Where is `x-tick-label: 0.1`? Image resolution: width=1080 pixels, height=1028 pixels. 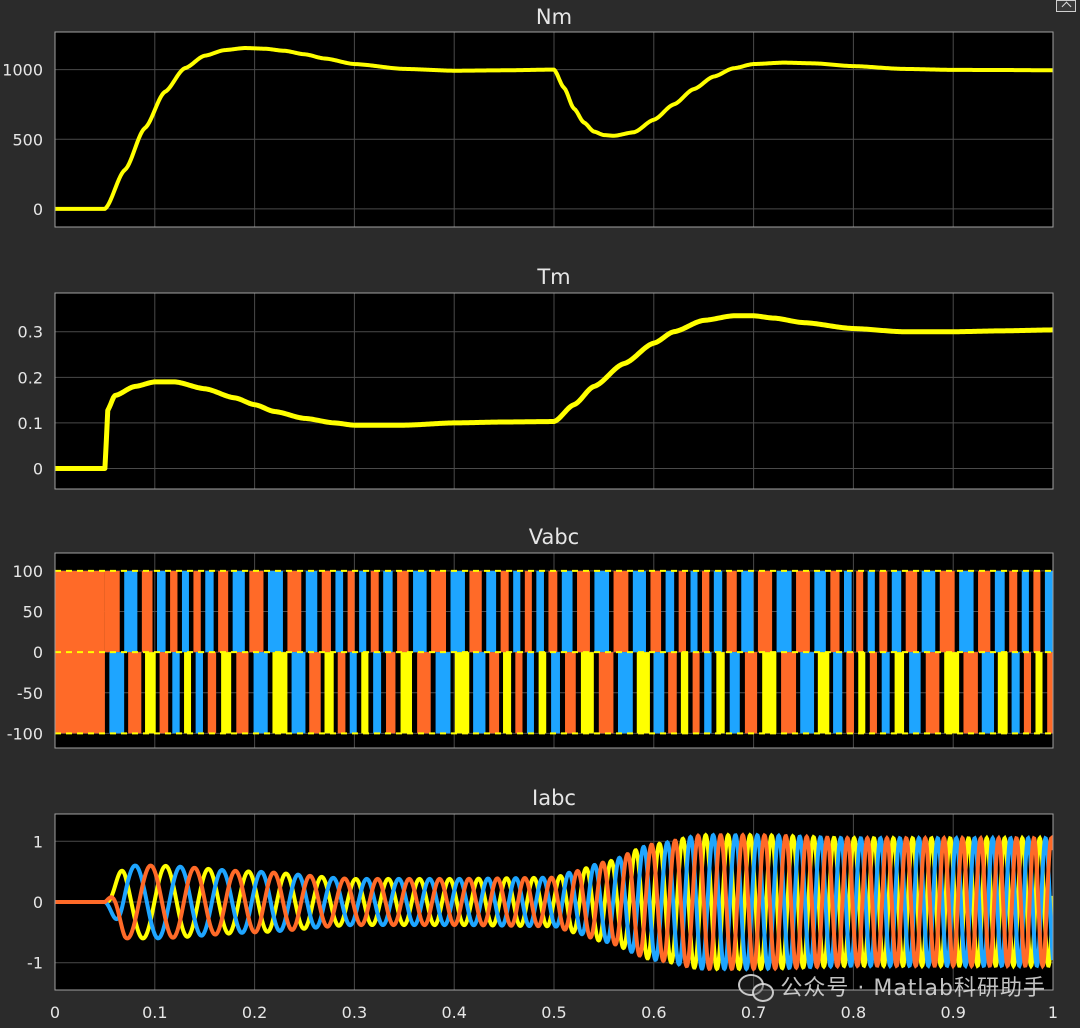 x-tick-label: 0.1 is located at coordinates (154, 1012).